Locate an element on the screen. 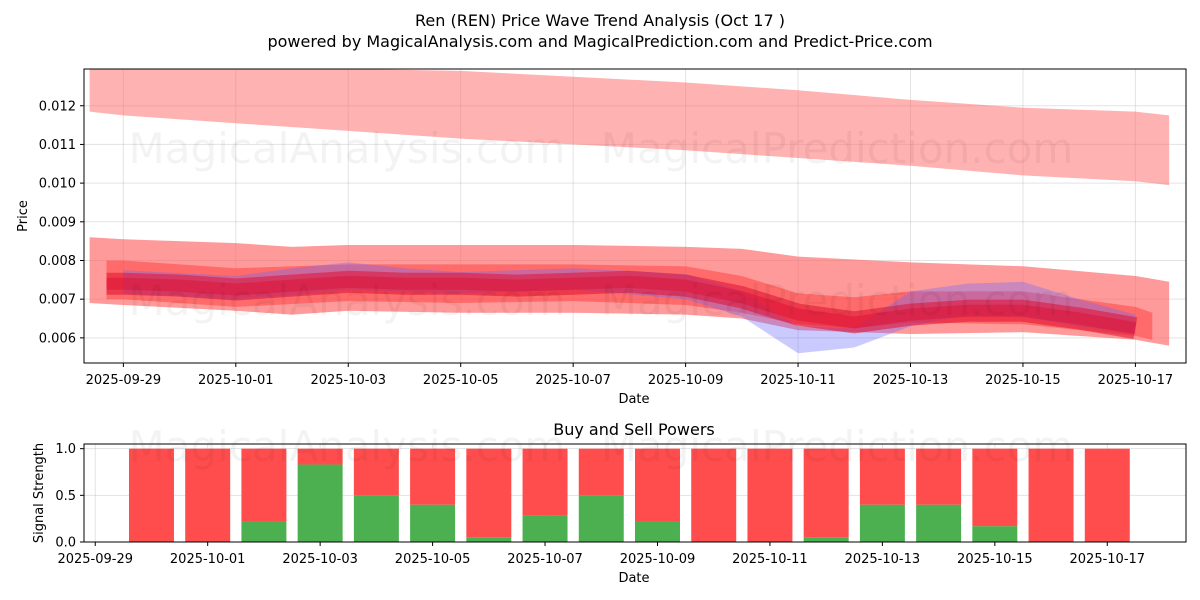 The image size is (1200, 600). price-x-tick-label: 2025-10-01 is located at coordinates (236, 380).